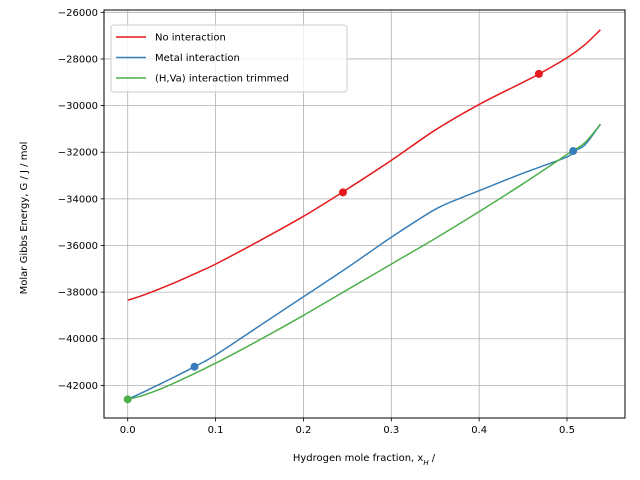 The height and width of the screenshot is (480, 640). I want to click on x-tick-label: 0.2, so click(303, 430).